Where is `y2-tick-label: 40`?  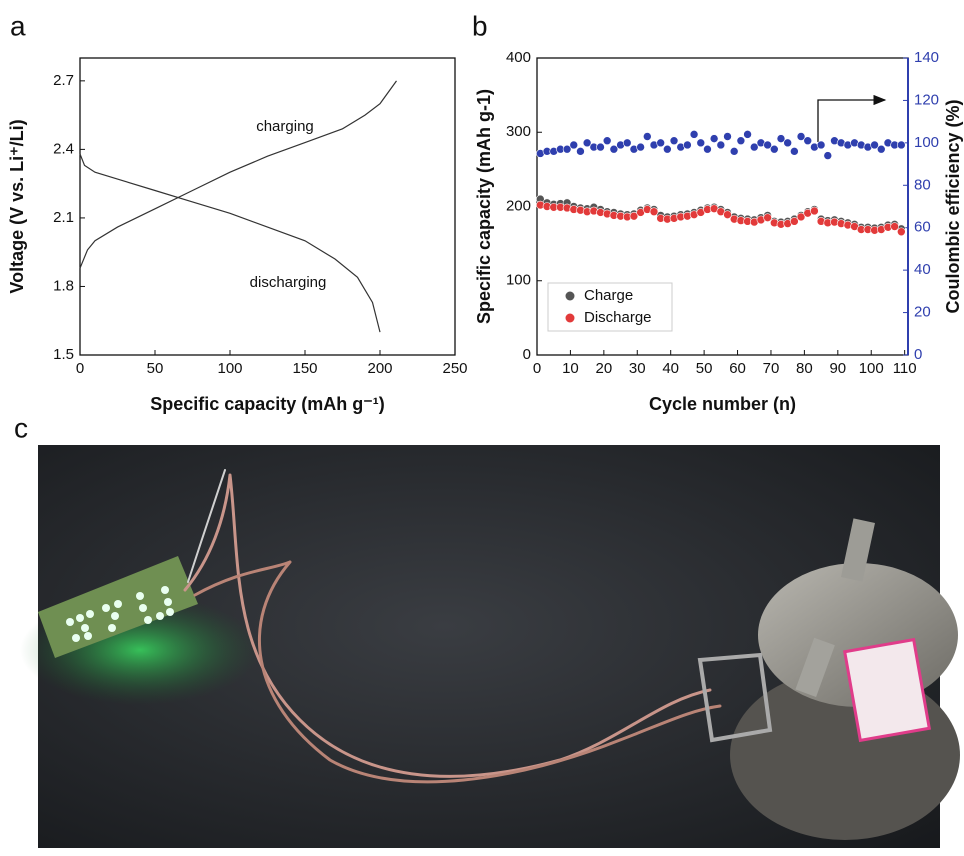
y2-tick-label: 40 is located at coordinates (922, 269).